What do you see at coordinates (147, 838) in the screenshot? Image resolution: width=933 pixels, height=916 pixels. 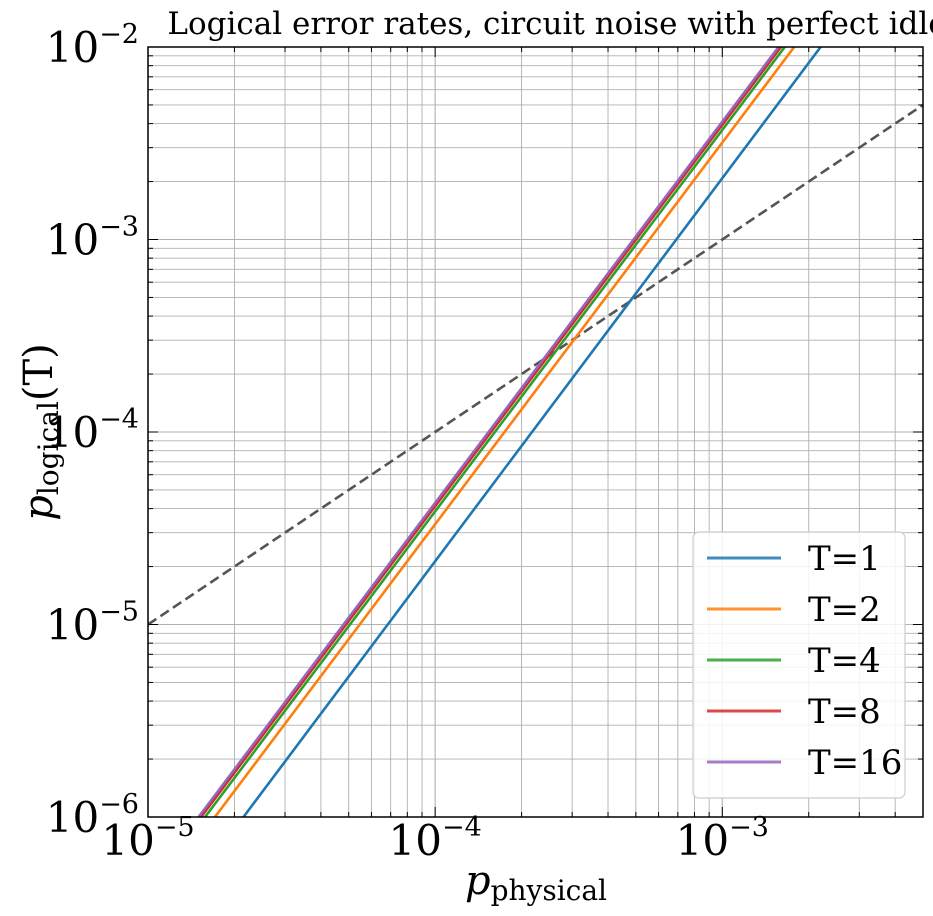 I see `x-tick-label: 10⁻⁵` at bounding box center [147, 838].